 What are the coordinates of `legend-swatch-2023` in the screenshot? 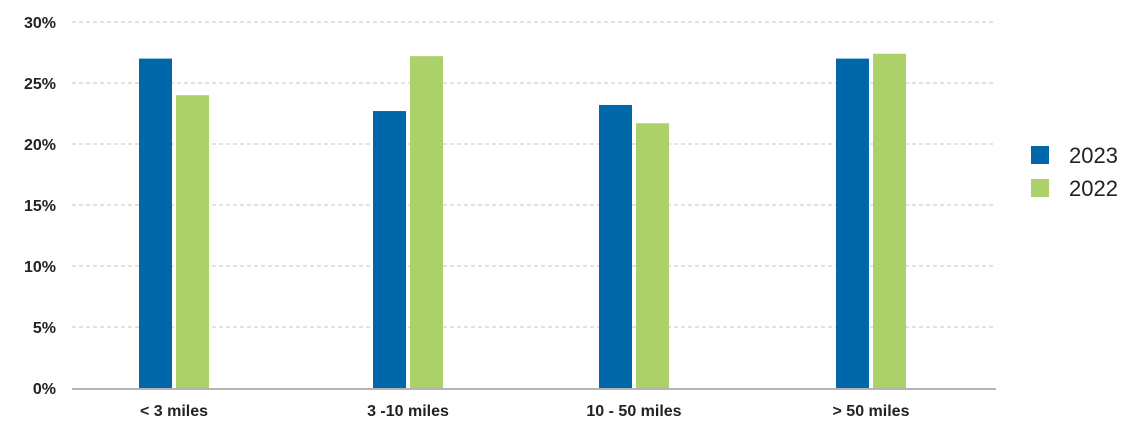 It's located at (1040, 155).